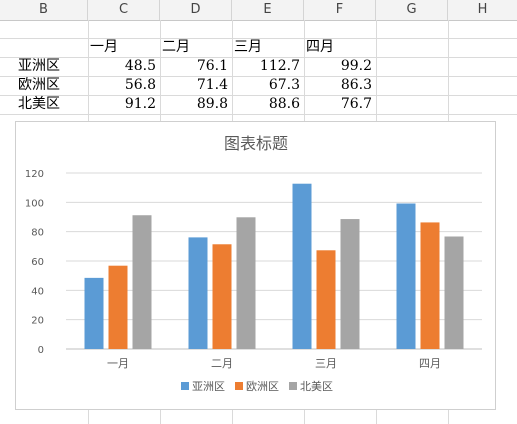 The image size is (517, 424). I want to click on column-header-c: C, so click(124, 10).